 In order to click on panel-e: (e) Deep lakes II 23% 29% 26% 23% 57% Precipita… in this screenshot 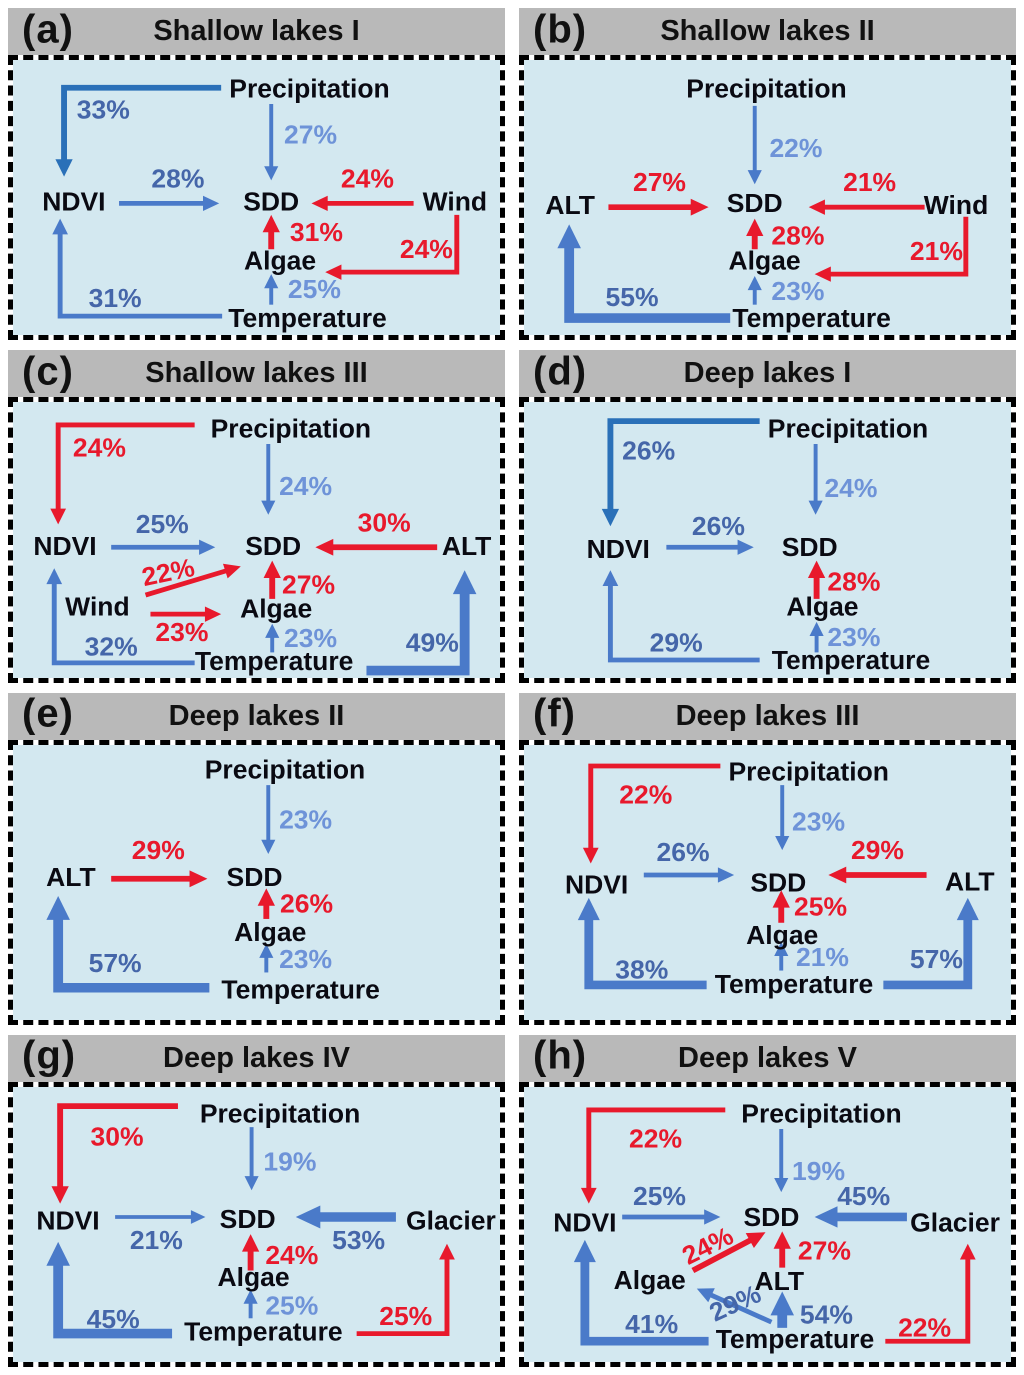, I will do `click(256, 858)`.